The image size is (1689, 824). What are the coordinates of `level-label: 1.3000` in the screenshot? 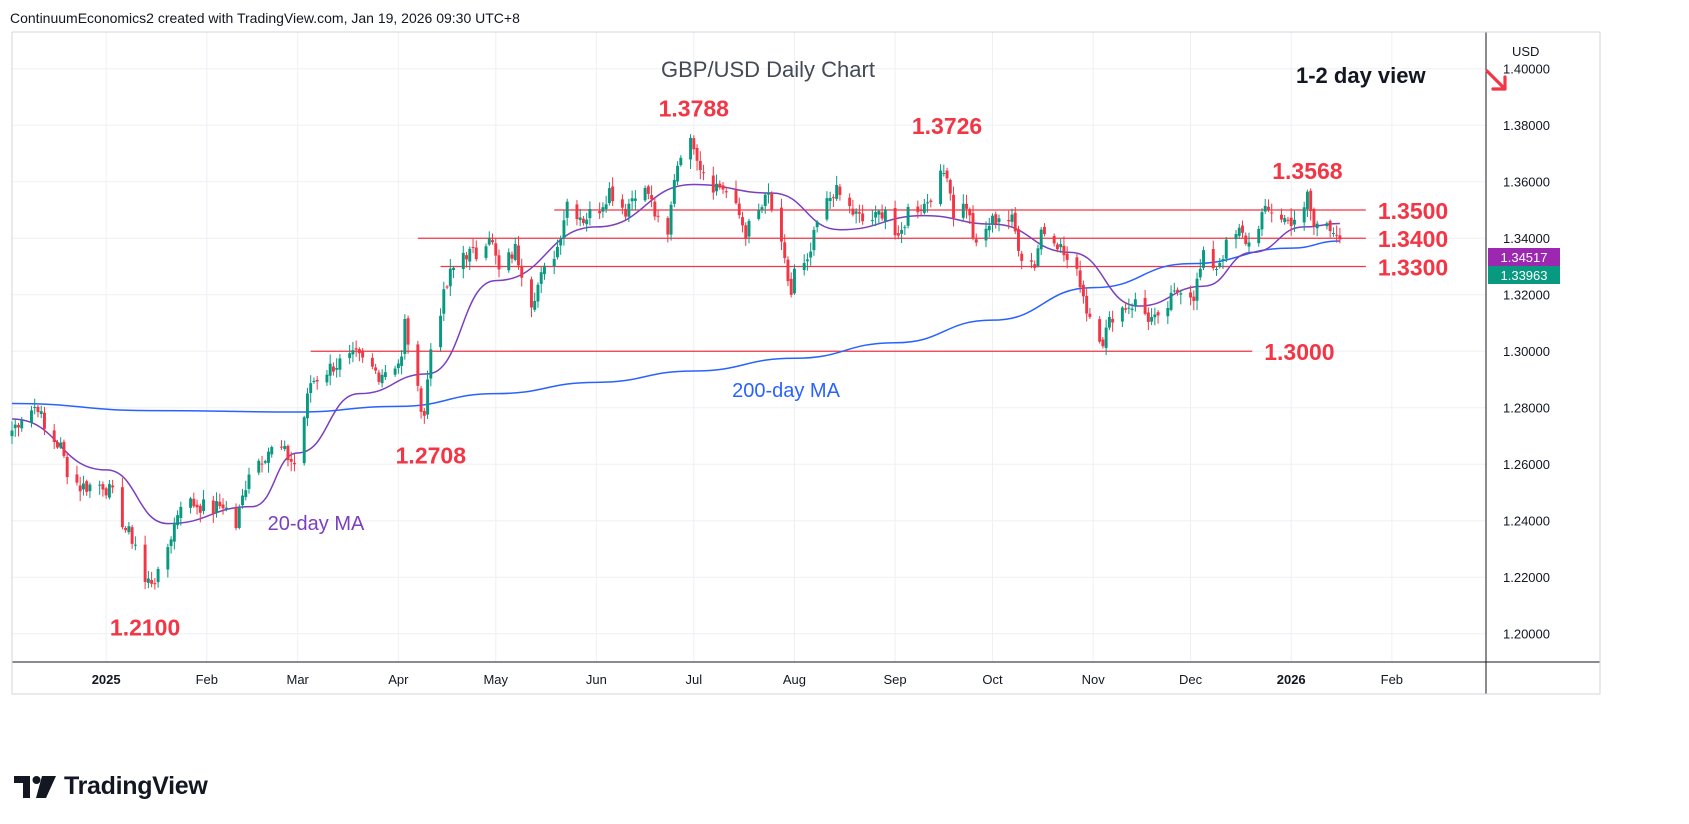 It's located at (1299, 352).